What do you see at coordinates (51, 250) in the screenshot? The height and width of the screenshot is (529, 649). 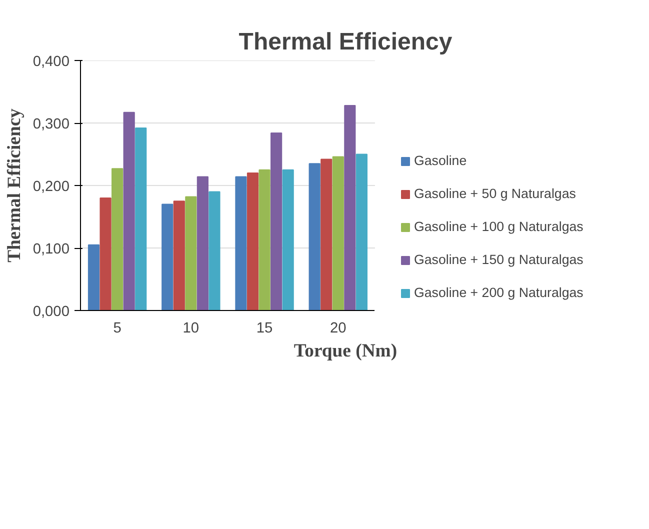 I see `y-tick-label: 0,100` at bounding box center [51, 250].